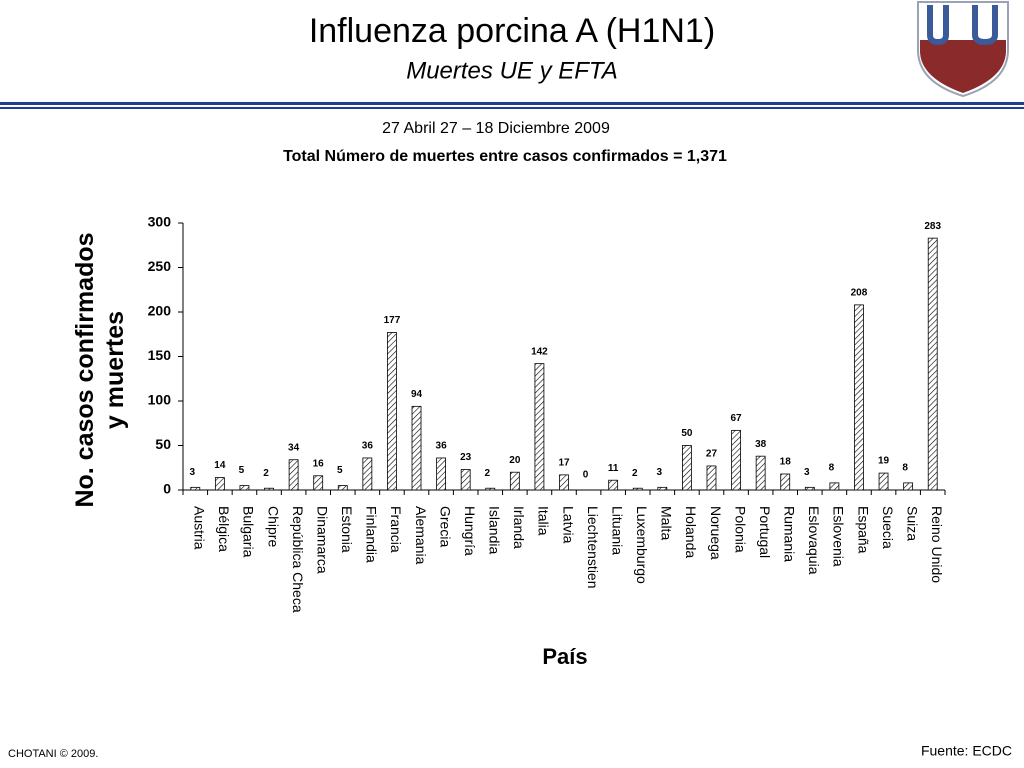  I want to click on x-tick-label: Latvia, so click(568, 525).